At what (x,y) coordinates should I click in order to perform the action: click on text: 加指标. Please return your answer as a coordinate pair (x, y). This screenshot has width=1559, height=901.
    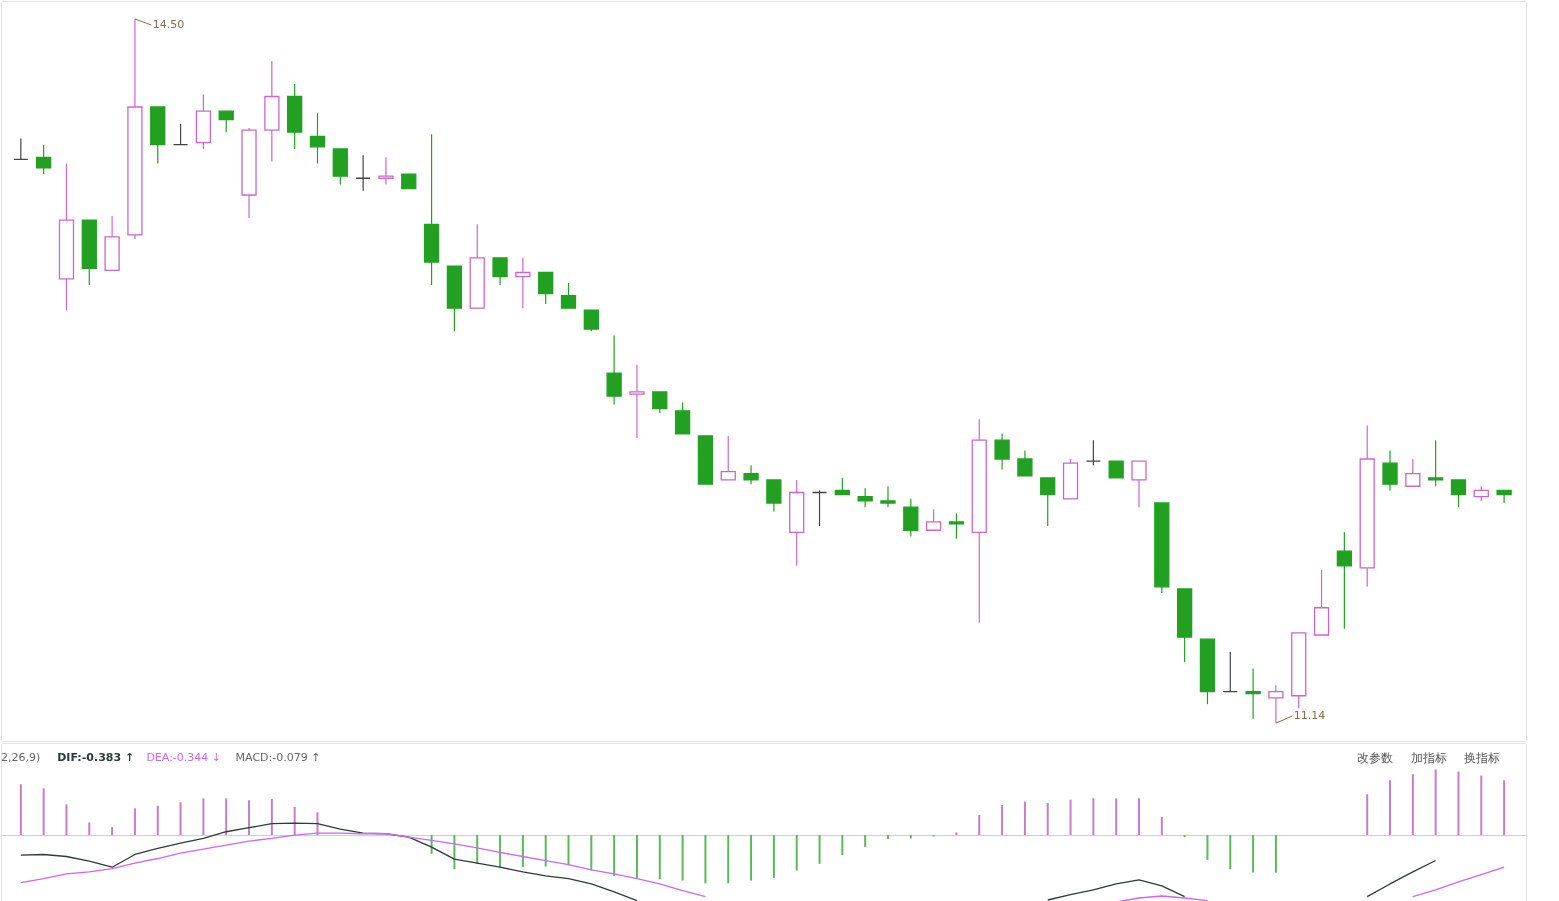
    Looking at the image, I should click on (1428, 758).